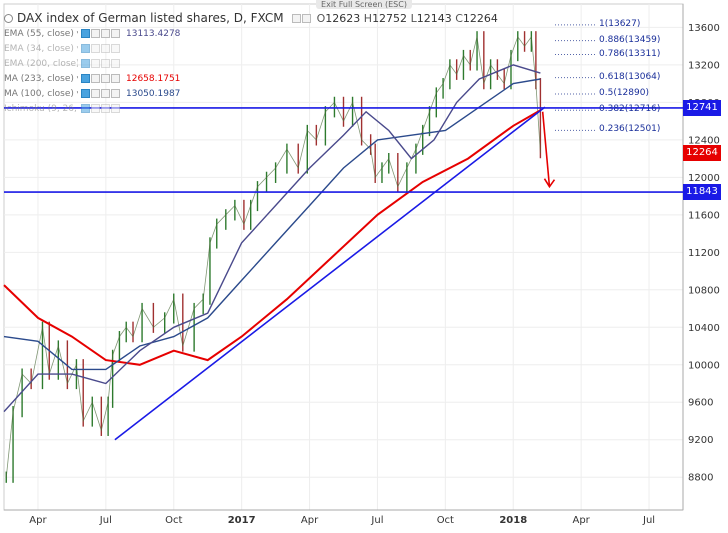  What do you see at coordinates (41, 93) in the screenshot?
I see `indicator-name: MA (100, close) ▾` at bounding box center [41, 93].